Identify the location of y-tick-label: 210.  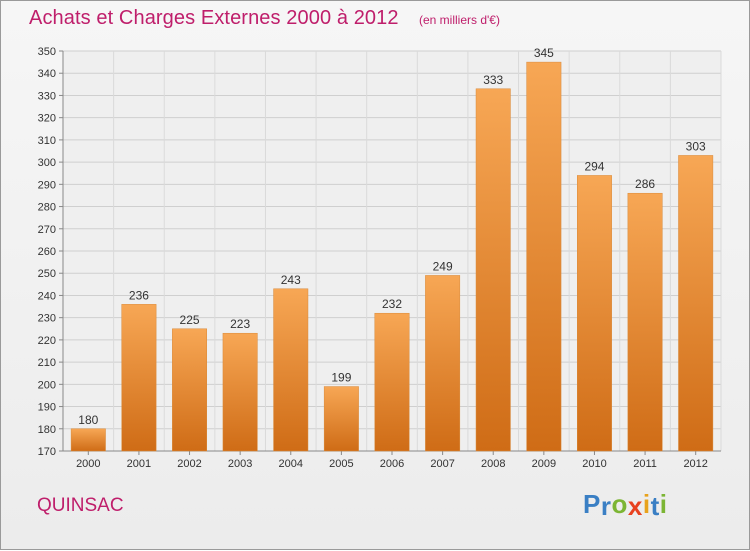
(47, 363).